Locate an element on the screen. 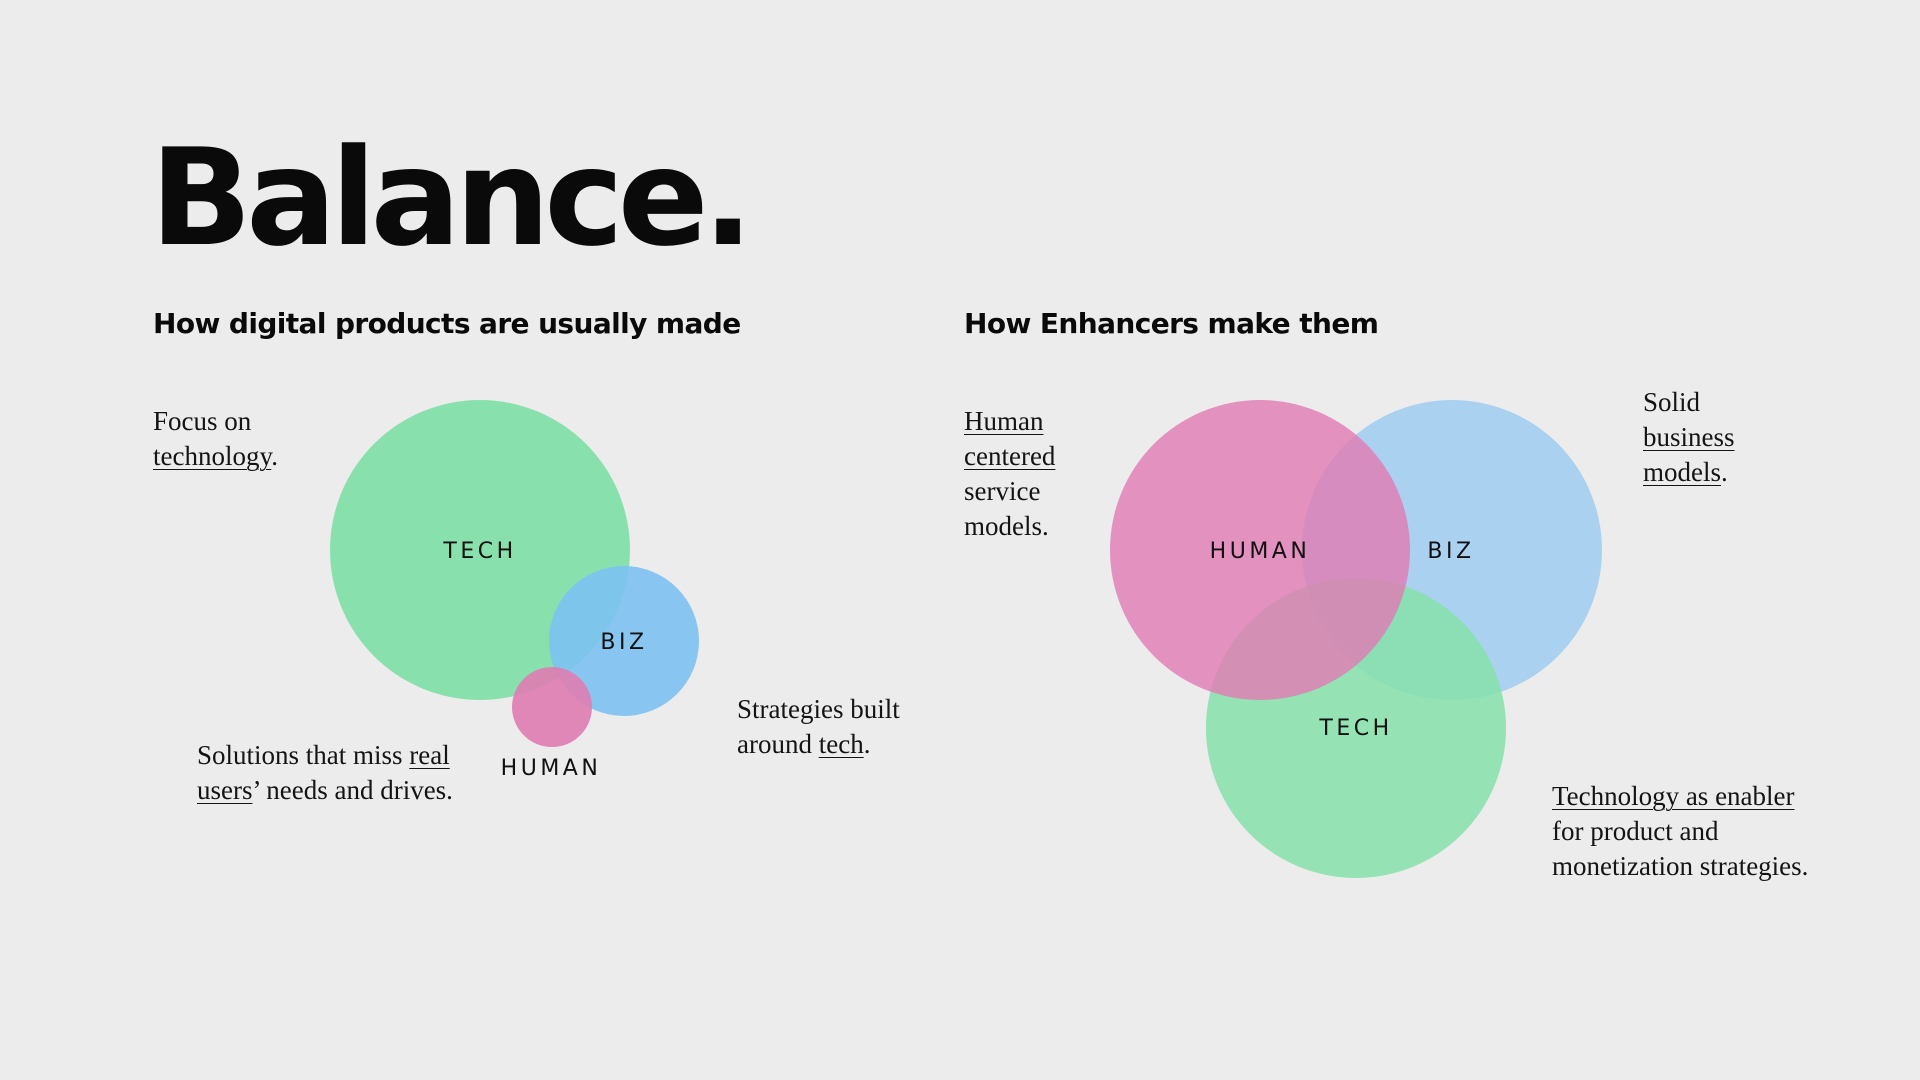 The width and height of the screenshot is (1920, 1080). right-note-biz-end: . is located at coordinates (1724, 472).